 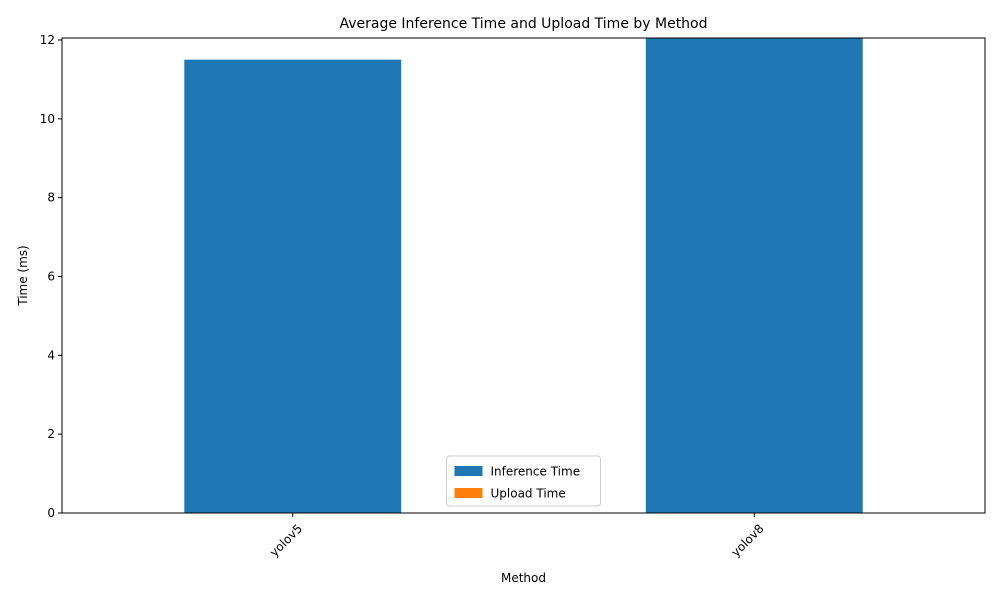 I want to click on legend: Inference Time Upload Time, so click(x=523, y=481).